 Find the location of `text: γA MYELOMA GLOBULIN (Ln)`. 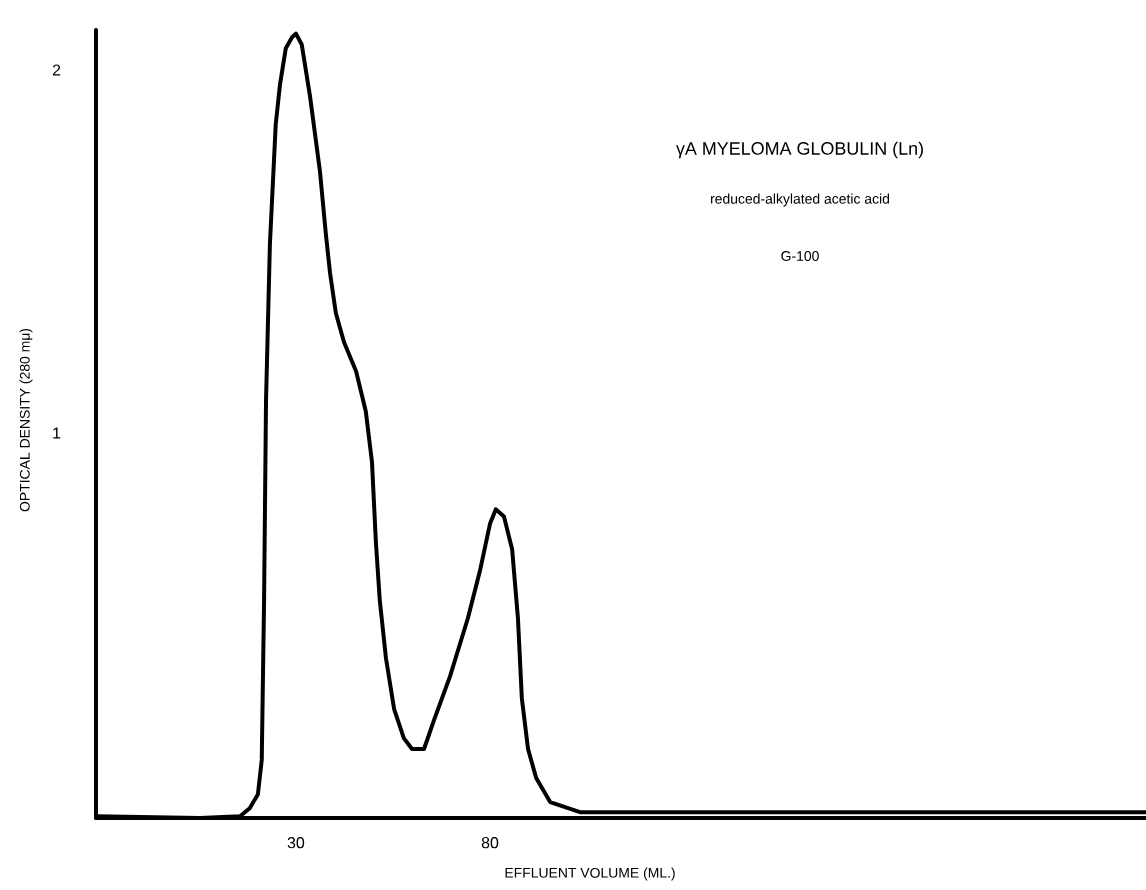

text: γA MYELOMA GLOBULIN (Ln) is located at coordinates (799, 150).